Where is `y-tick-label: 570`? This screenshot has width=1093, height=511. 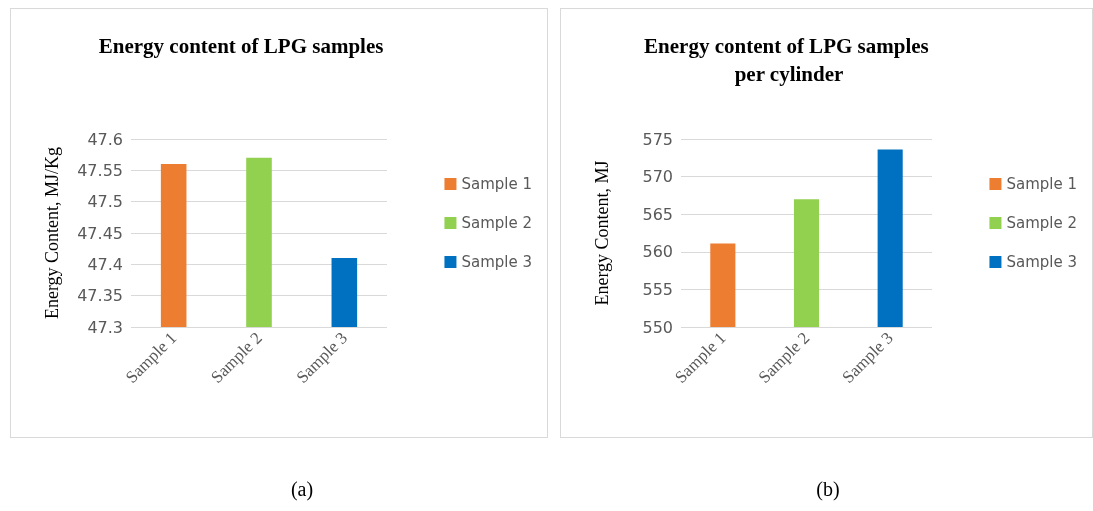 y-tick-label: 570 is located at coordinates (657, 177).